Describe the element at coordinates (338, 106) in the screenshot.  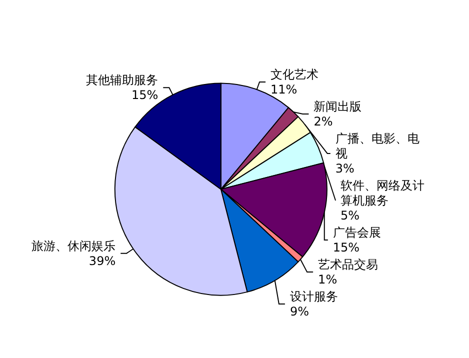
I see `slice-label: 新闻出版` at that location.